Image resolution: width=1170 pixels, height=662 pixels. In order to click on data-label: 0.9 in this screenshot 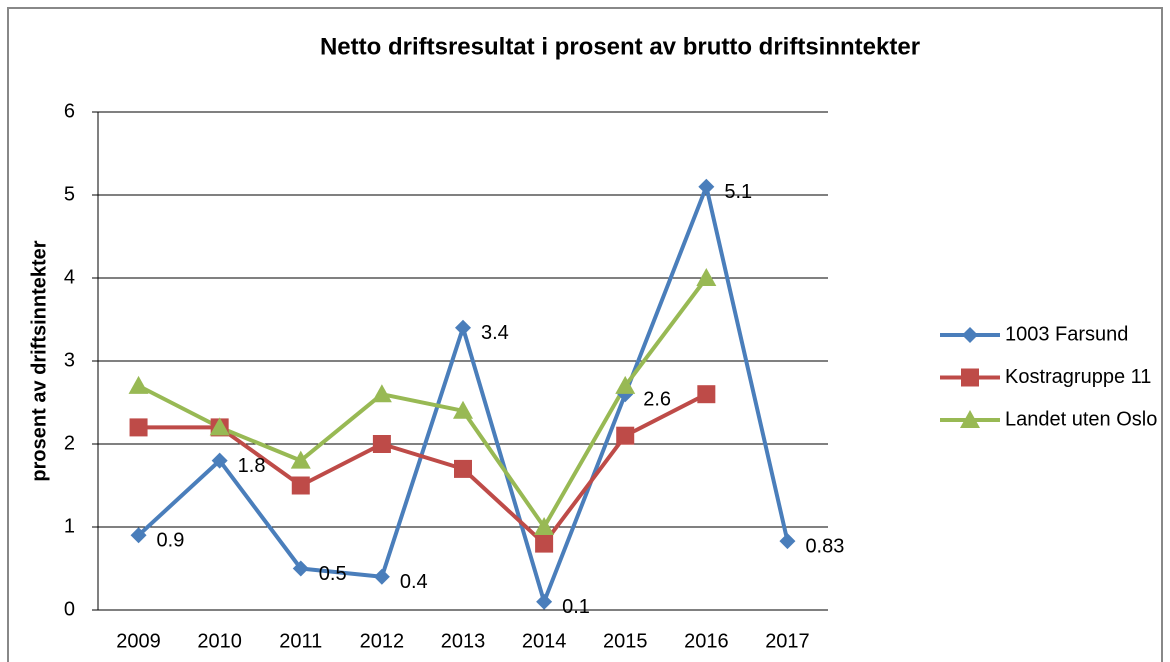, I will do `click(171, 541)`.